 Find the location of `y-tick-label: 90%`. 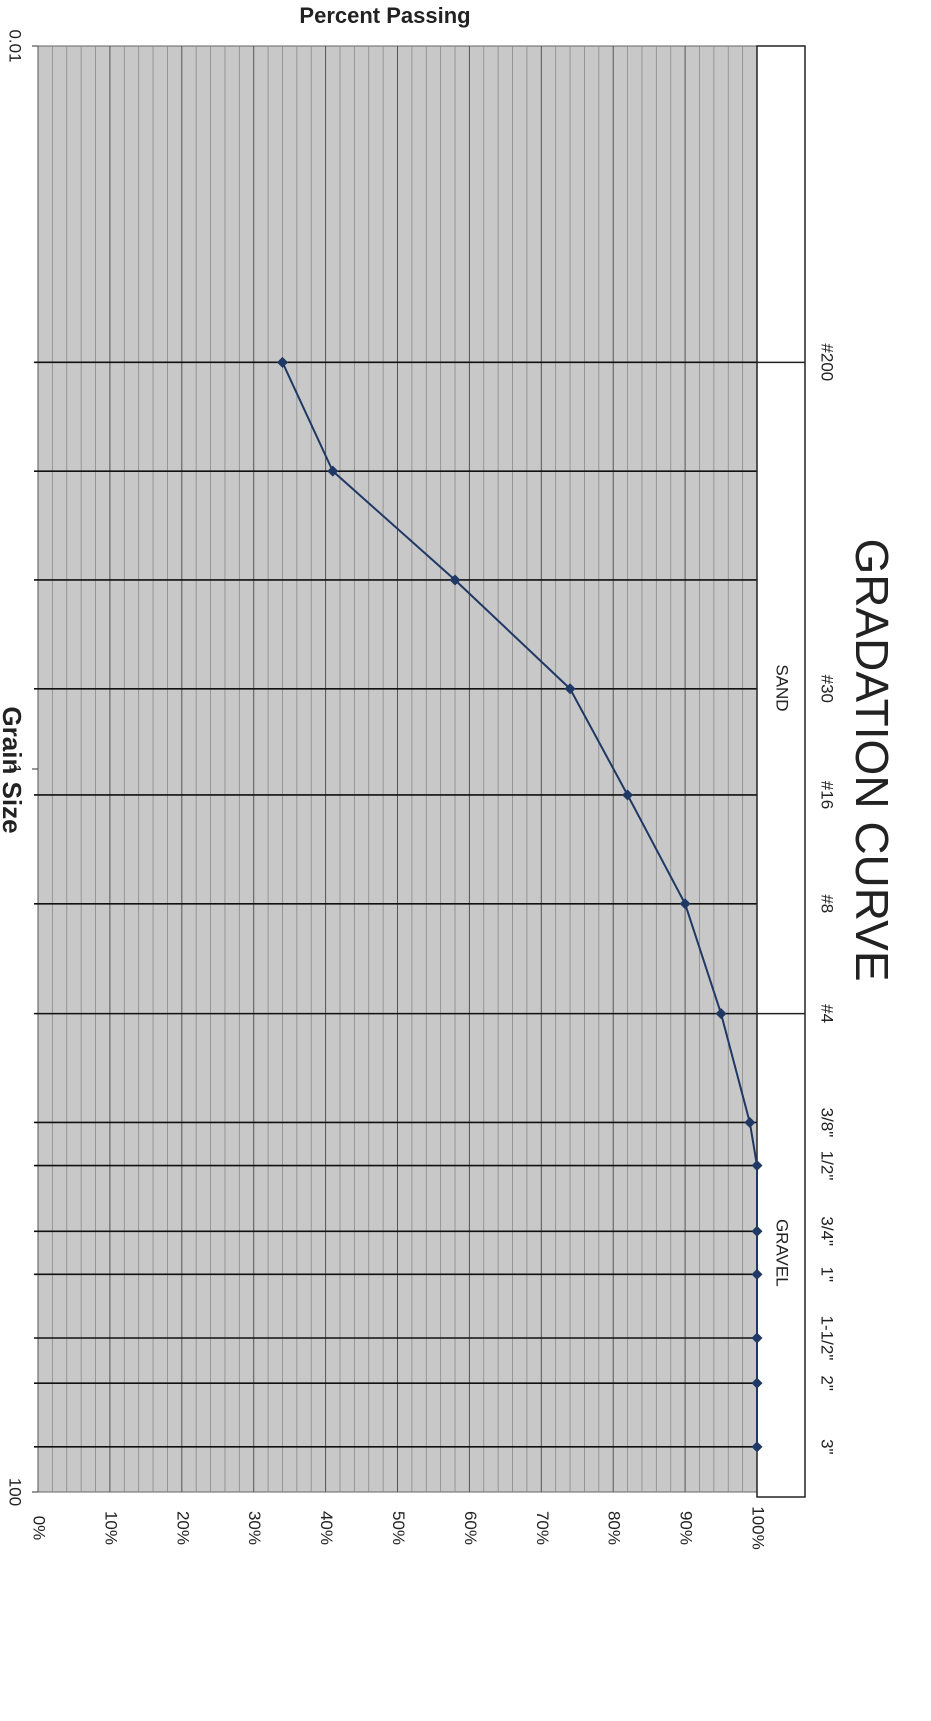

y-tick-label: 90% is located at coordinates (686, 1528).